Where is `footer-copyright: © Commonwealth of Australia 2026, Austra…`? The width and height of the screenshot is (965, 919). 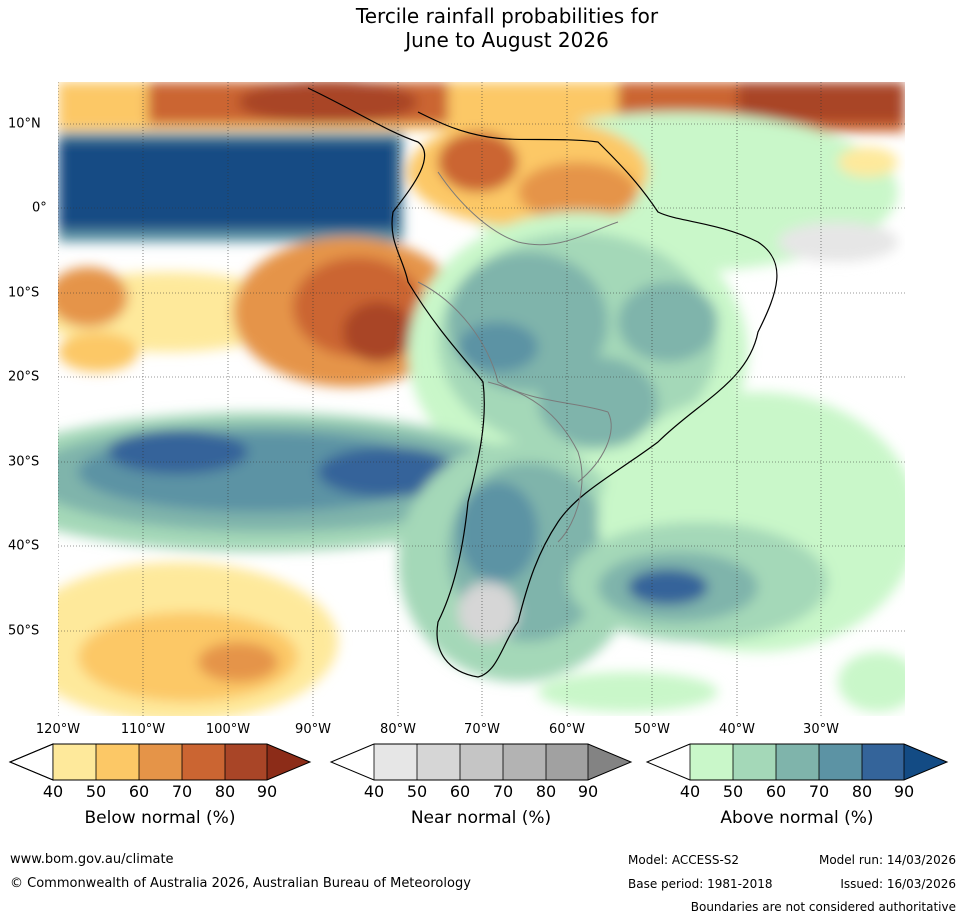 footer-copyright: © Commonwealth of Australia 2026, Austra… is located at coordinates (240, 883).